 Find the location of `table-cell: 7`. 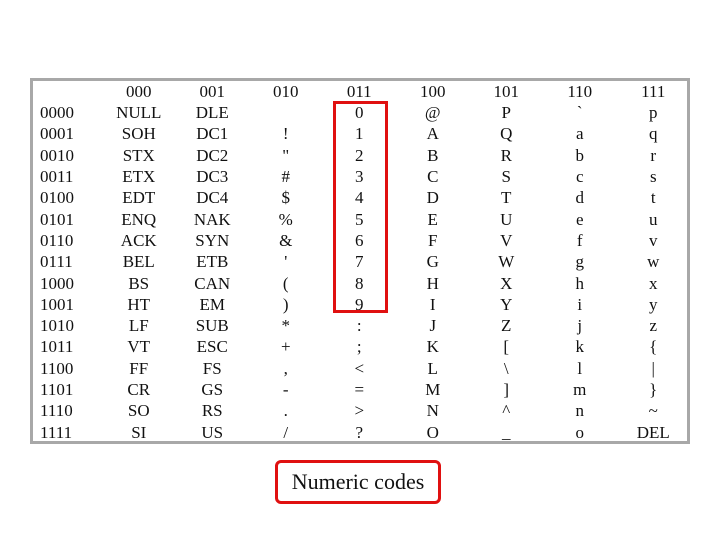

table-cell: 7 is located at coordinates (359, 262).